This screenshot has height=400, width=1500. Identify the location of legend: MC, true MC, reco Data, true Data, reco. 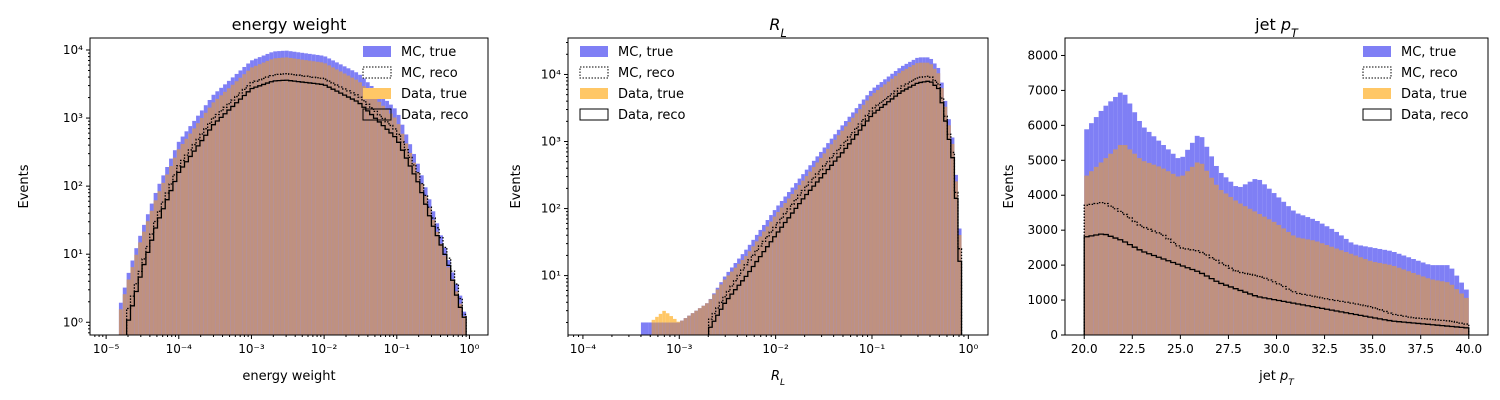
(415, 84).